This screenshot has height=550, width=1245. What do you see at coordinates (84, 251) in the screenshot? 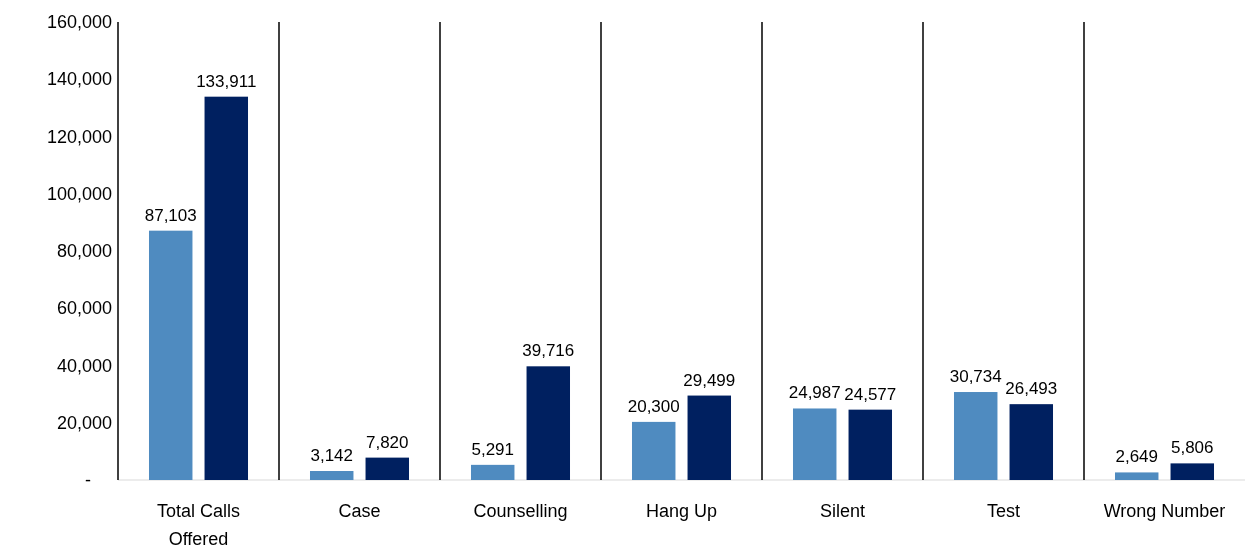
I see `y-tick-label: 80,000` at bounding box center [84, 251].